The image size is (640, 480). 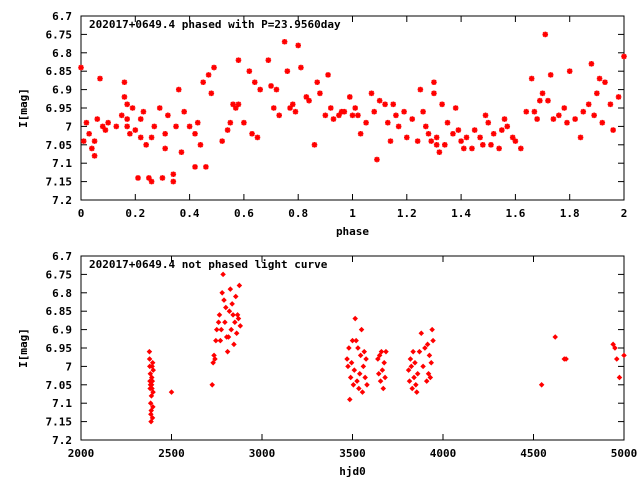 What do you see at coordinates (62, 16) in the screenshot?
I see `y-tick-label: 6.7` at bounding box center [62, 16].